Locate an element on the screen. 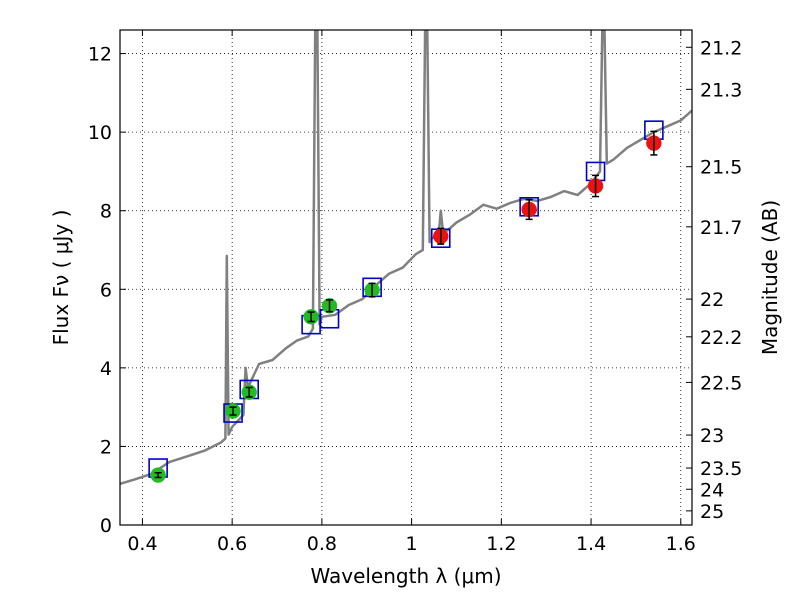  mag-tick-label-2: 21.5 is located at coordinates (721, 168).